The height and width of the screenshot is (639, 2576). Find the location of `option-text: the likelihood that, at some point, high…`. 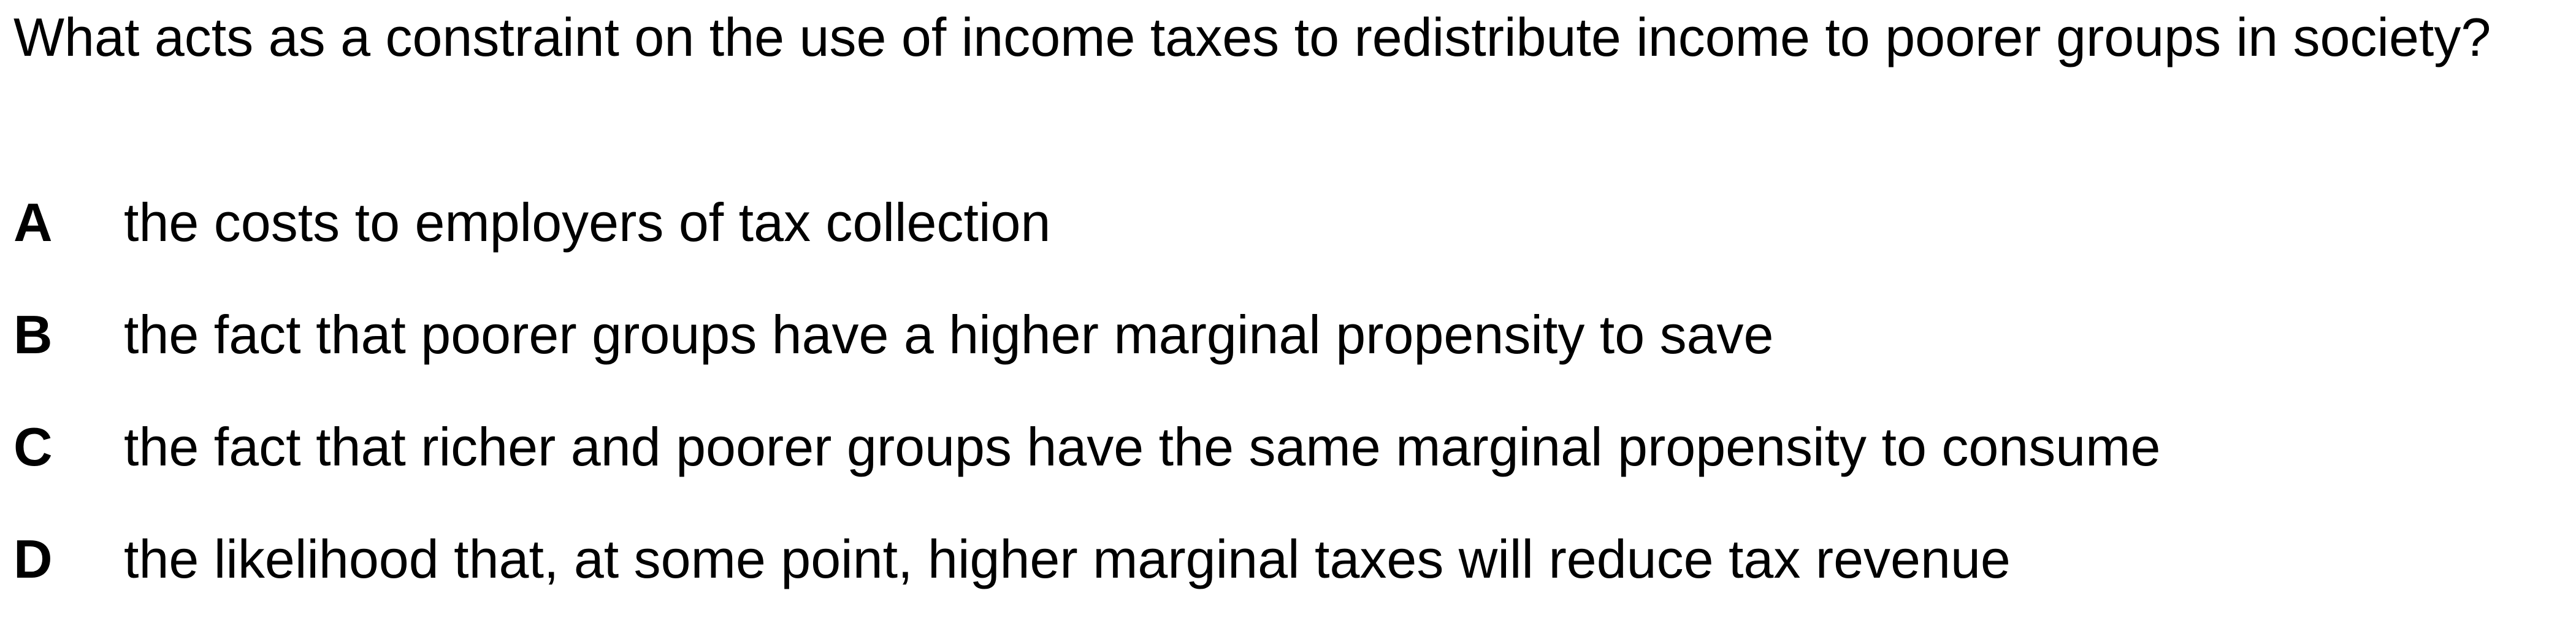

option-text: the likelihood that, at some point, high… is located at coordinates (1067, 559).